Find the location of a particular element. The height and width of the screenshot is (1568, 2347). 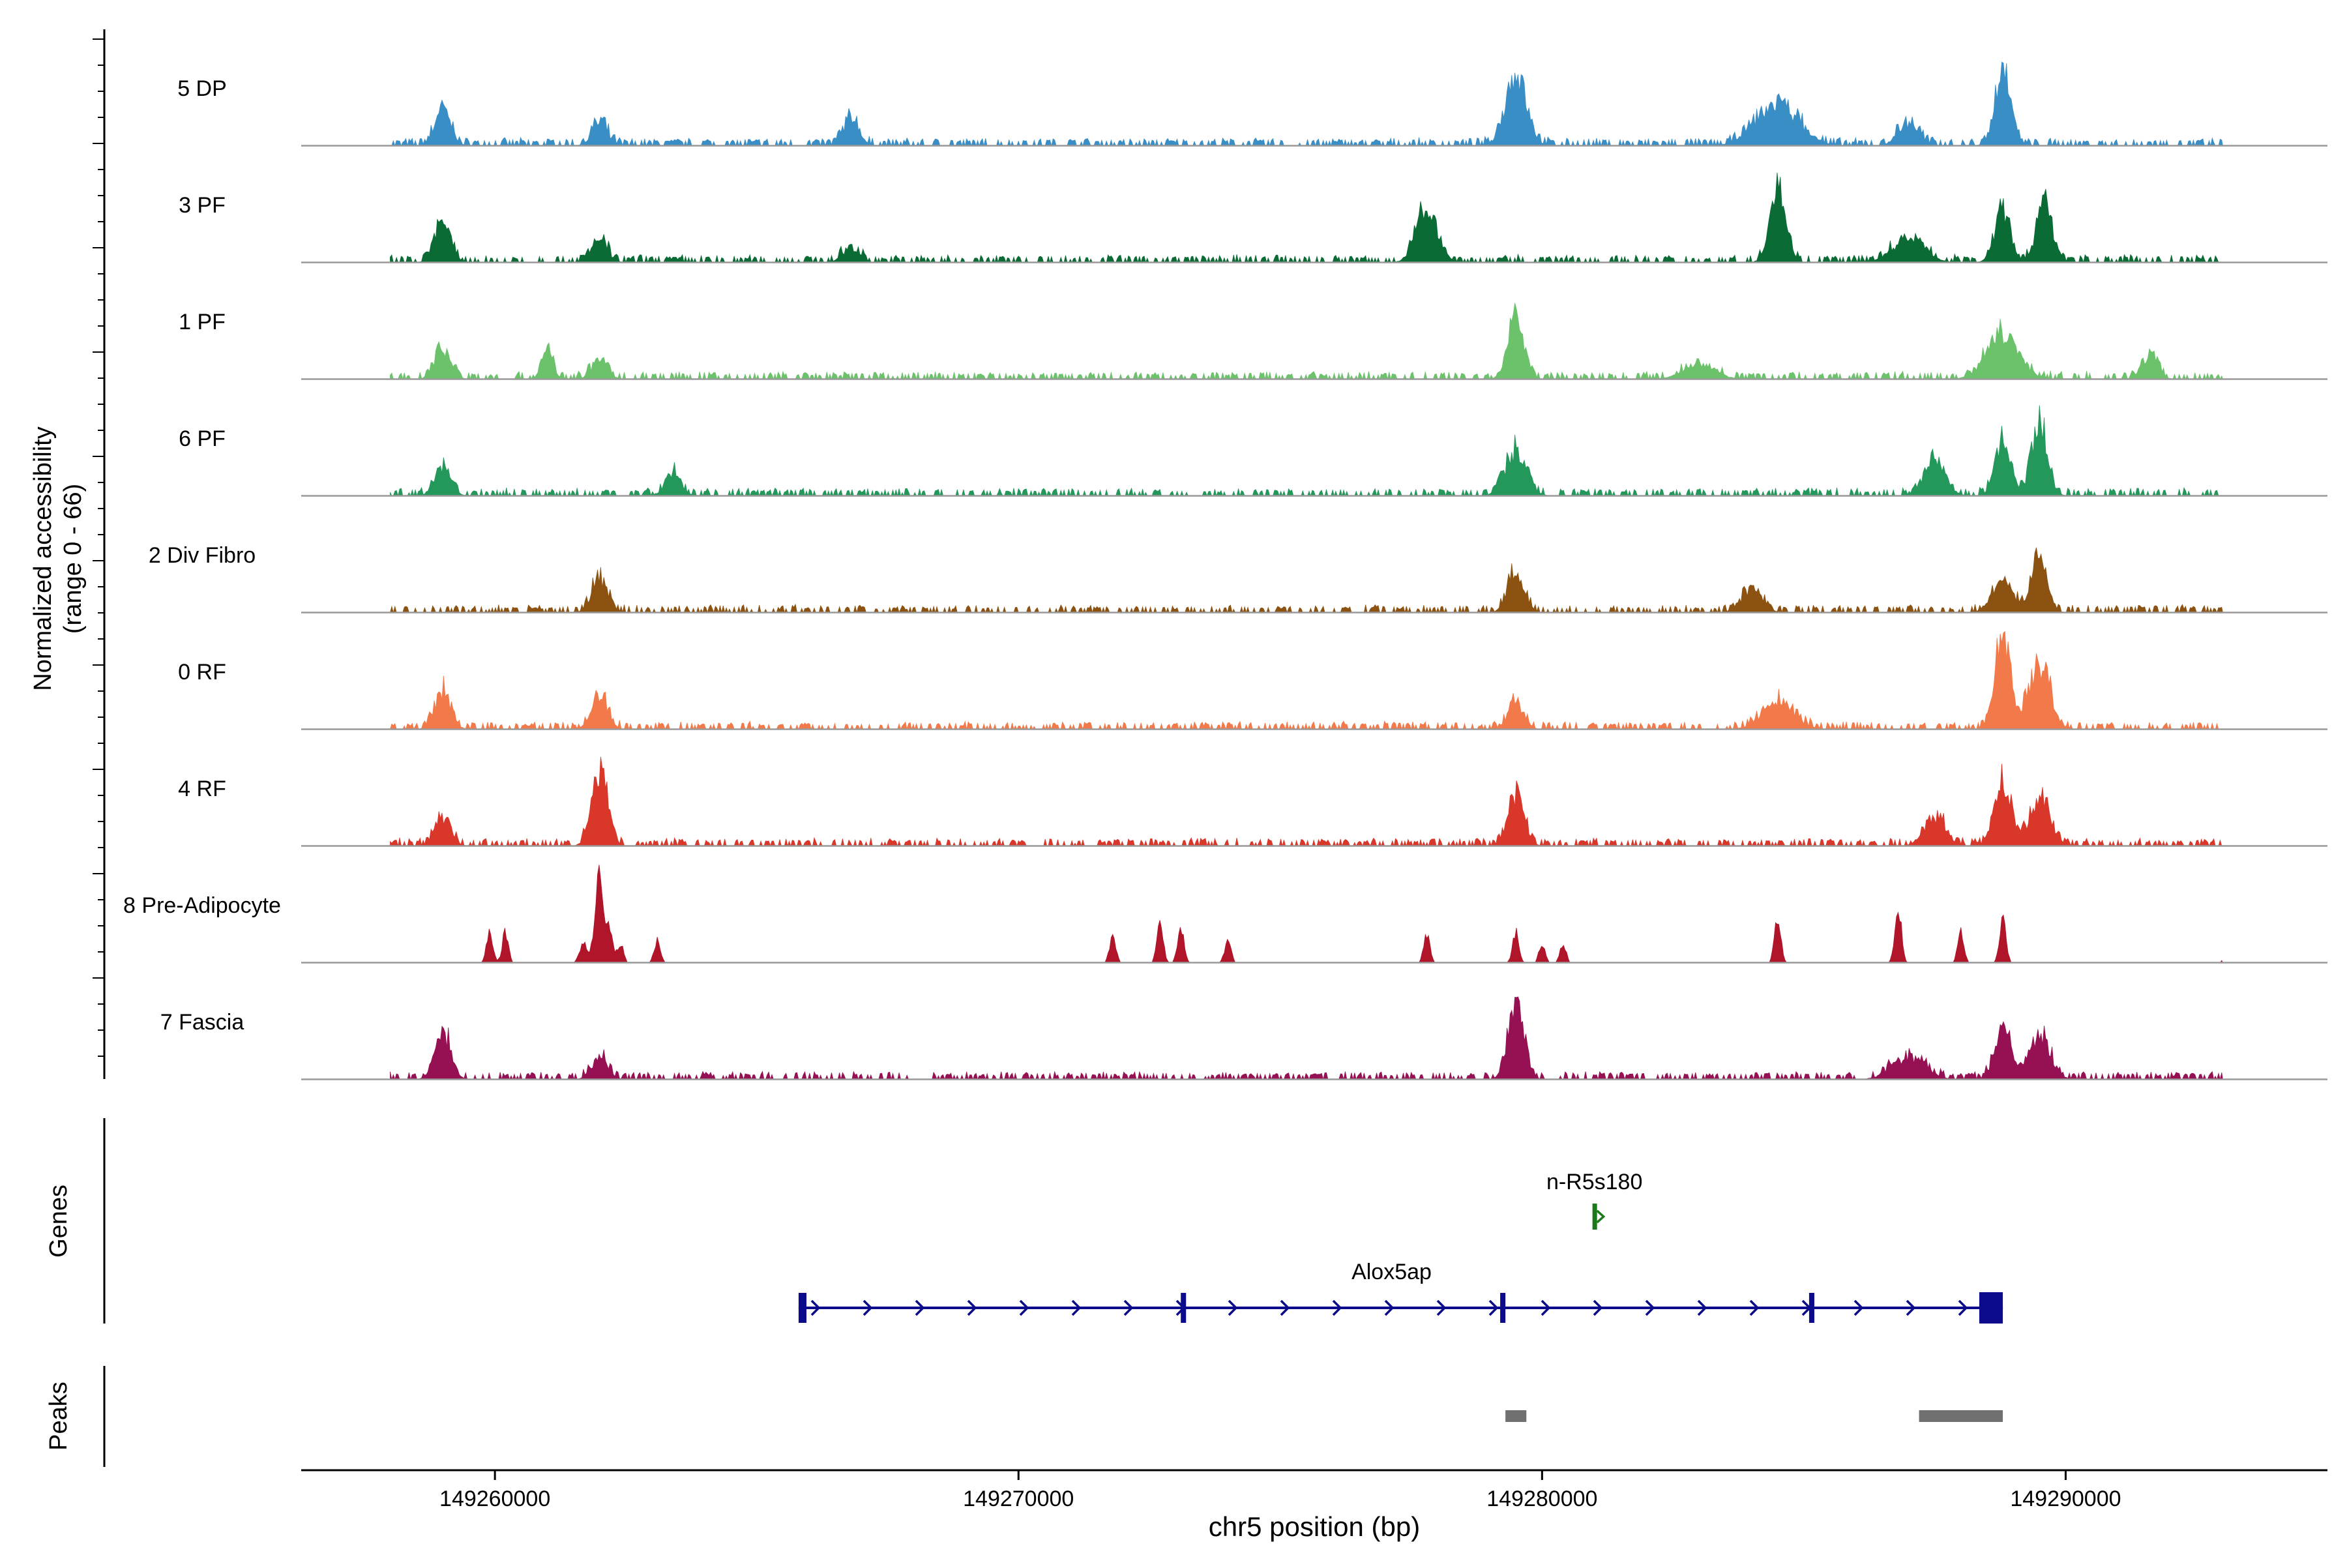

track-label: 0 RF is located at coordinates (202, 673).